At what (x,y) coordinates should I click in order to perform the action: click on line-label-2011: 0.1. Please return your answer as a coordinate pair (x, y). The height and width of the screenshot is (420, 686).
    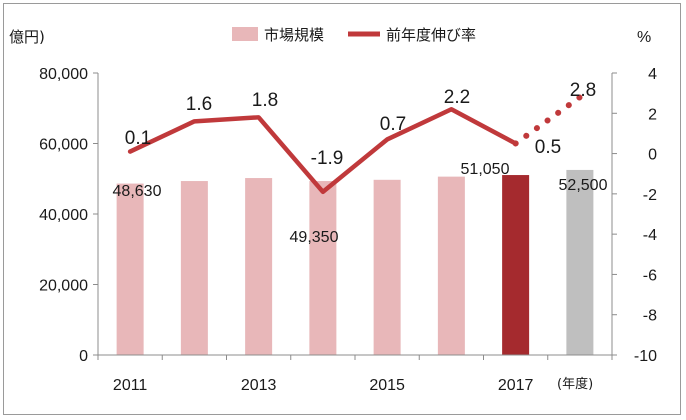
    Looking at the image, I should click on (138, 138).